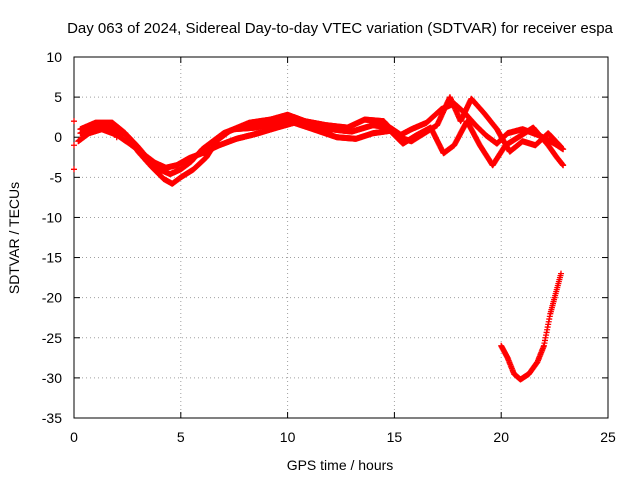  I want to click on x-axis-label: GPS time / hours, so click(340, 465).